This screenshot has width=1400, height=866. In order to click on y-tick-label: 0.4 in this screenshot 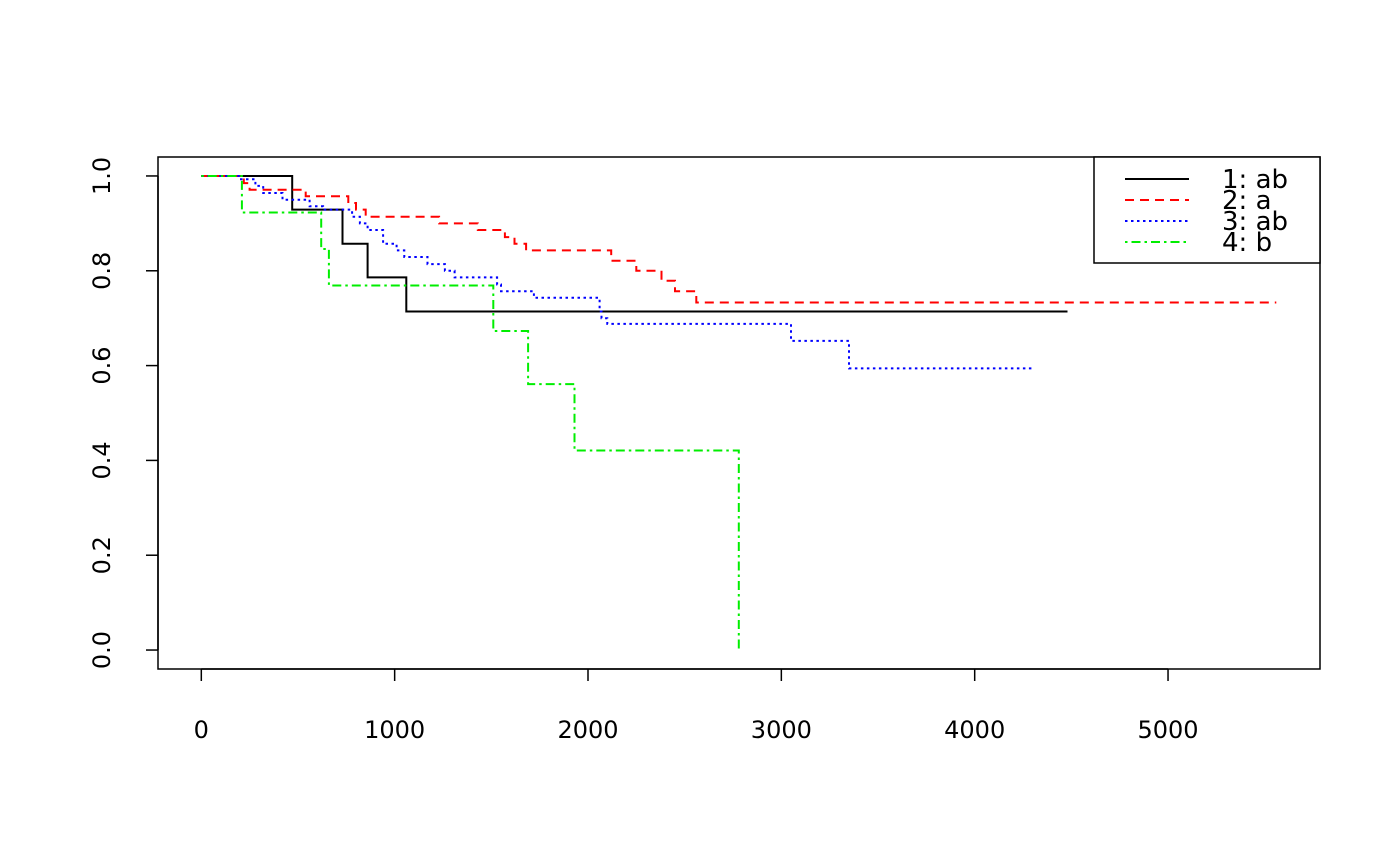, I will do `click(102, 460)`.